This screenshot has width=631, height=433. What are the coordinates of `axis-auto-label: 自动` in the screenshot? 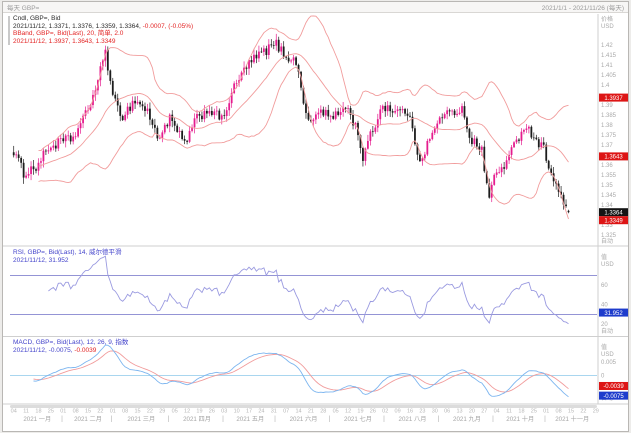 It's located at (607, 331).